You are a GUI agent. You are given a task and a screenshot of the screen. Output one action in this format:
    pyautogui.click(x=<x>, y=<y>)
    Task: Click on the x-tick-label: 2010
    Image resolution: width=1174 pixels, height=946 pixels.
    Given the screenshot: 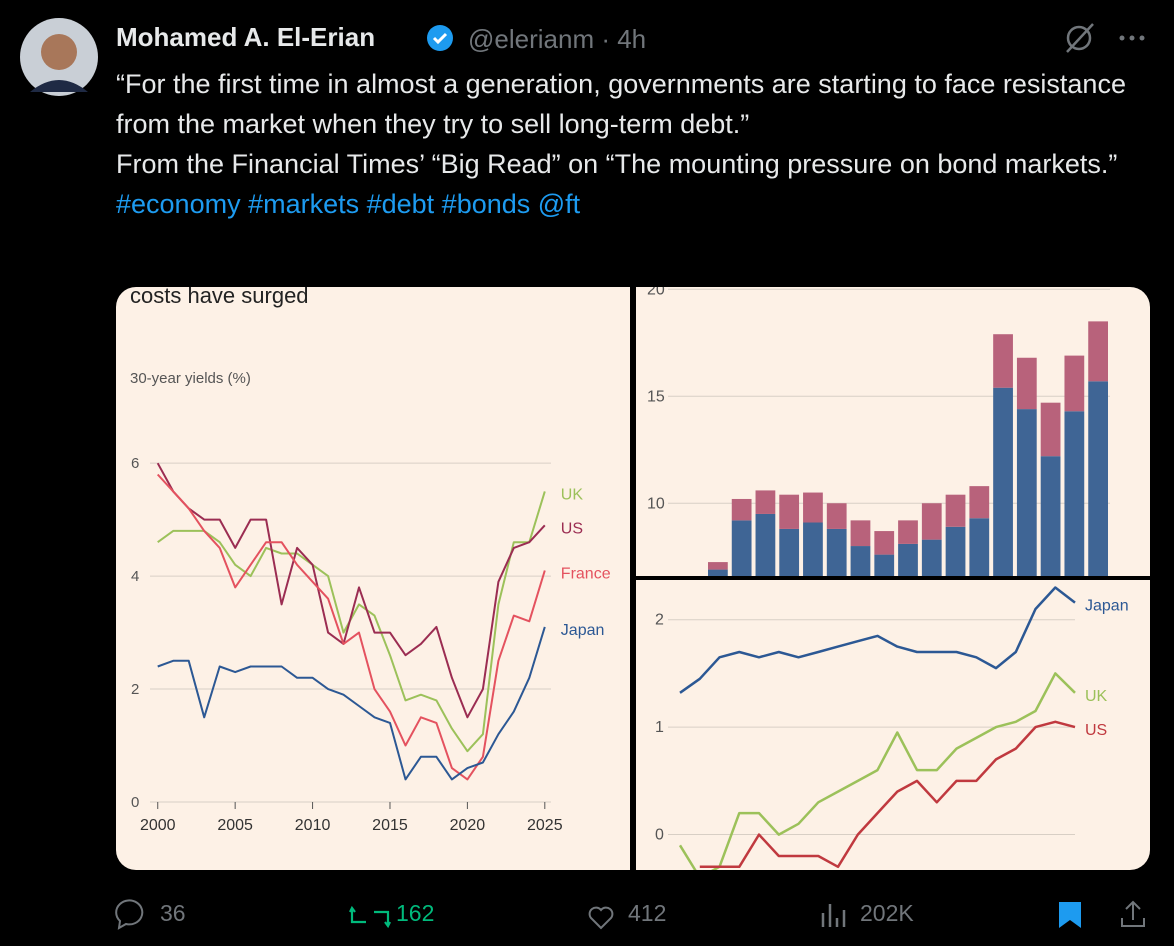 What is the action you would take?
    pyautogui.click(x=313, y=825)
    